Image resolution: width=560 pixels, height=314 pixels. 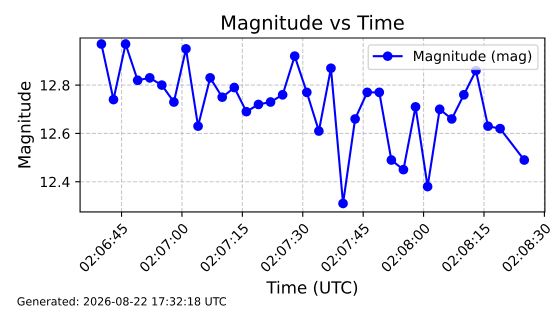 What do you see at coordinates (121, 301) in the screenshot?
I see `text: Generated: 2026-08-22 17:32:18 UTC` at bounding box center [121, 301].